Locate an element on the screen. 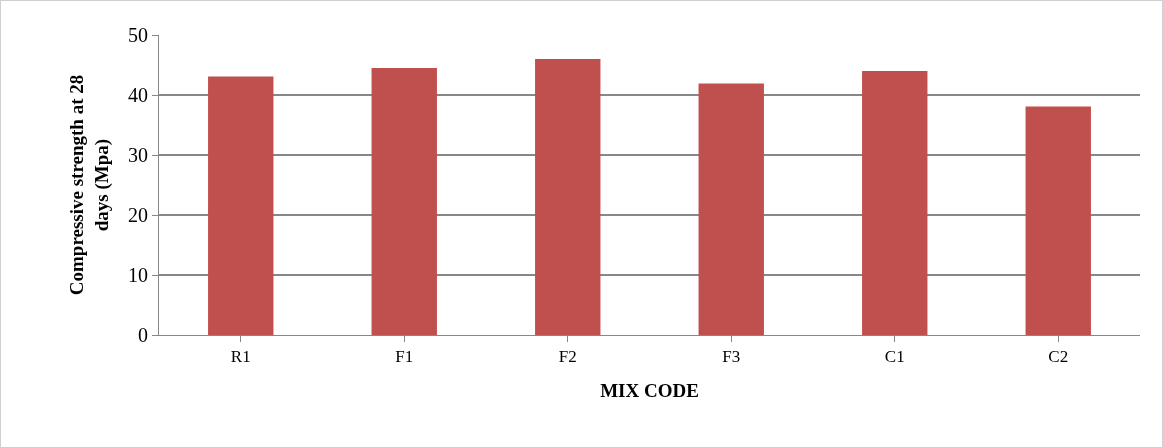  x-tick-label: F2 is located at coordinates (567, 357).